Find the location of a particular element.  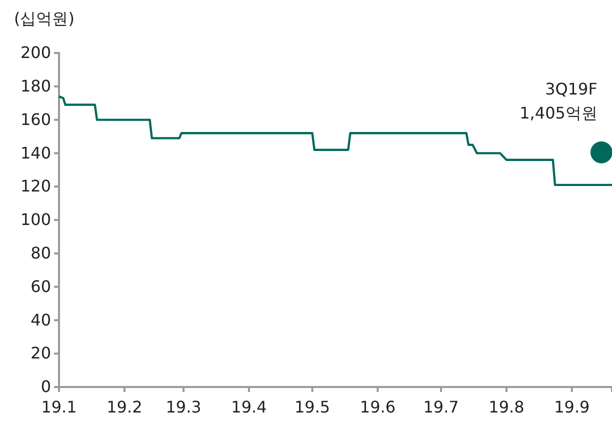

annotation: 3Q19F 1,405억원 is located at coordinates (559, 100).